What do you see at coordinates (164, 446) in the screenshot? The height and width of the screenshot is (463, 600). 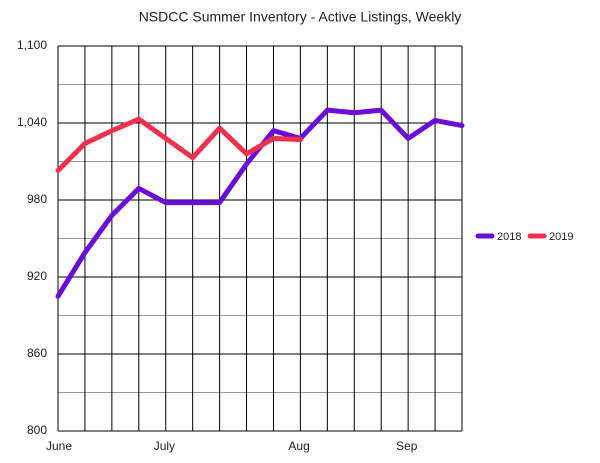 I see `x-tick-label: July` at bounding box center [164, 446].